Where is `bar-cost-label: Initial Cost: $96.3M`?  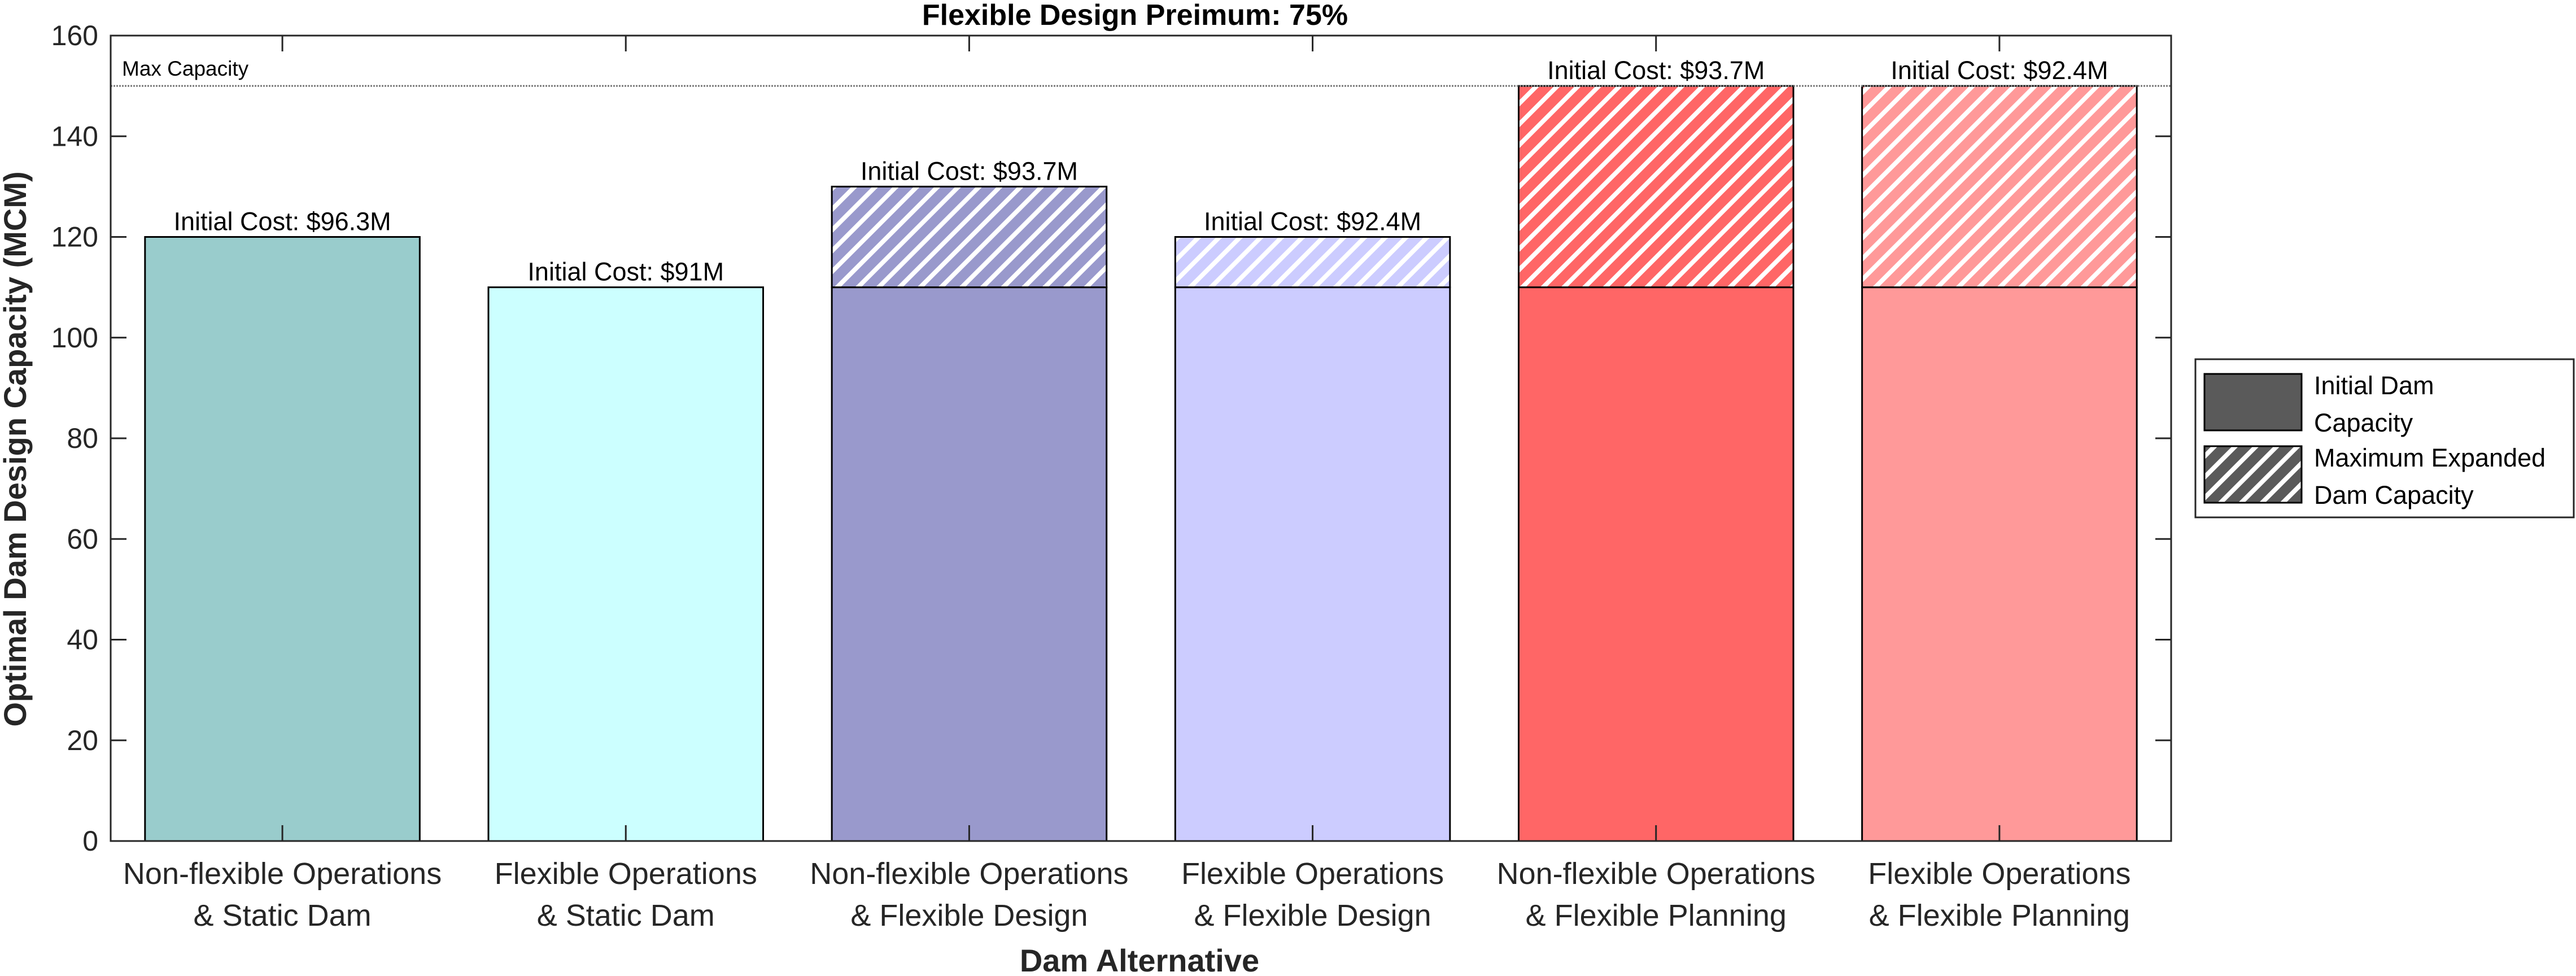
bar-cost-label: Initial Cost: $96.3M is located at coordinates (282, 221).